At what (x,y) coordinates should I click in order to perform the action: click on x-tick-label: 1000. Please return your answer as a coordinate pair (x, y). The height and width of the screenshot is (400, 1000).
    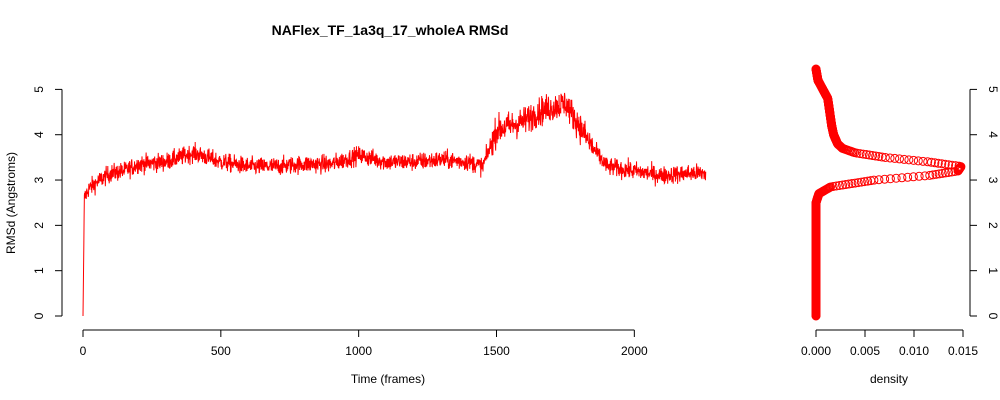
    Looking at the image, I should click on (358, 351).